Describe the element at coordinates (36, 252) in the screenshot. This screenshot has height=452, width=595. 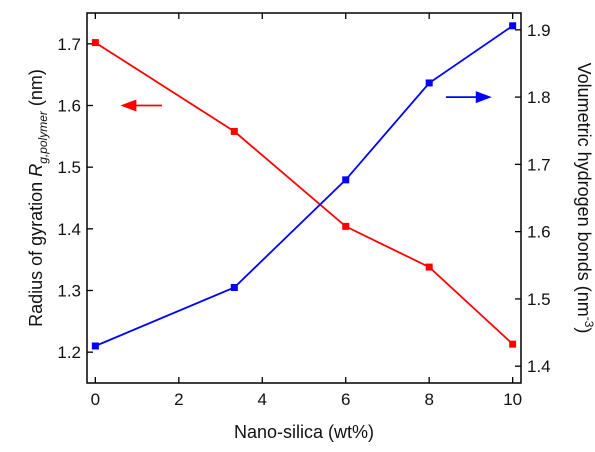
I see `y-left-prefix: Radius of gyration` at that location.